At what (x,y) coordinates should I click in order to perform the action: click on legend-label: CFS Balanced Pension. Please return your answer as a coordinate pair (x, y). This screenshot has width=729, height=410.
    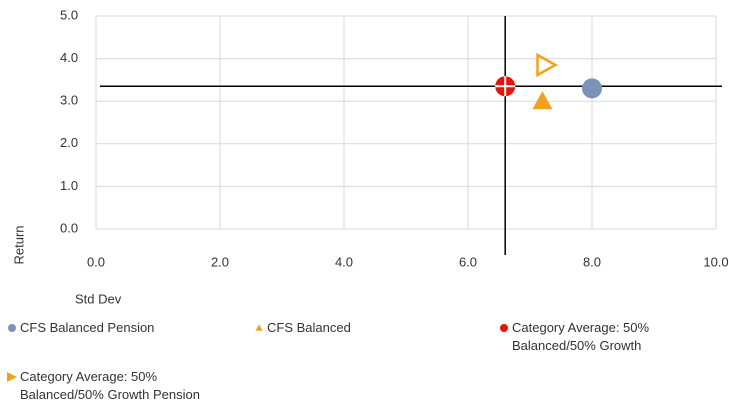
    Looking at the image, I should click on (87, 327).